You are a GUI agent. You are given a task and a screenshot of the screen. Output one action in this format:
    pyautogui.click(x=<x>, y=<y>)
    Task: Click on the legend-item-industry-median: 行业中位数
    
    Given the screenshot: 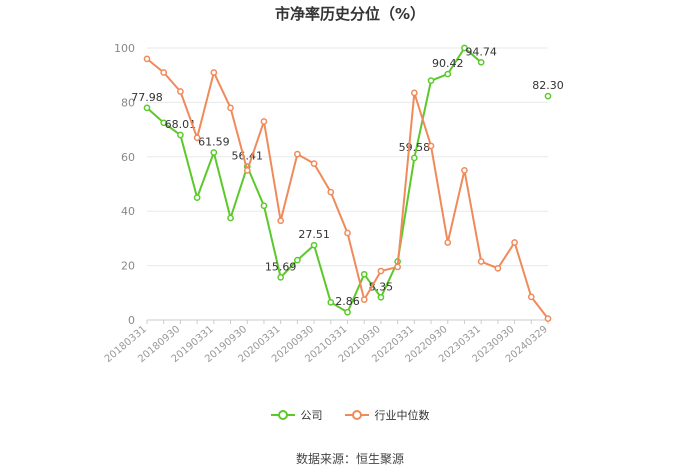 What is the action you would take?
    pyautogui.click(x=387, y=415)
    